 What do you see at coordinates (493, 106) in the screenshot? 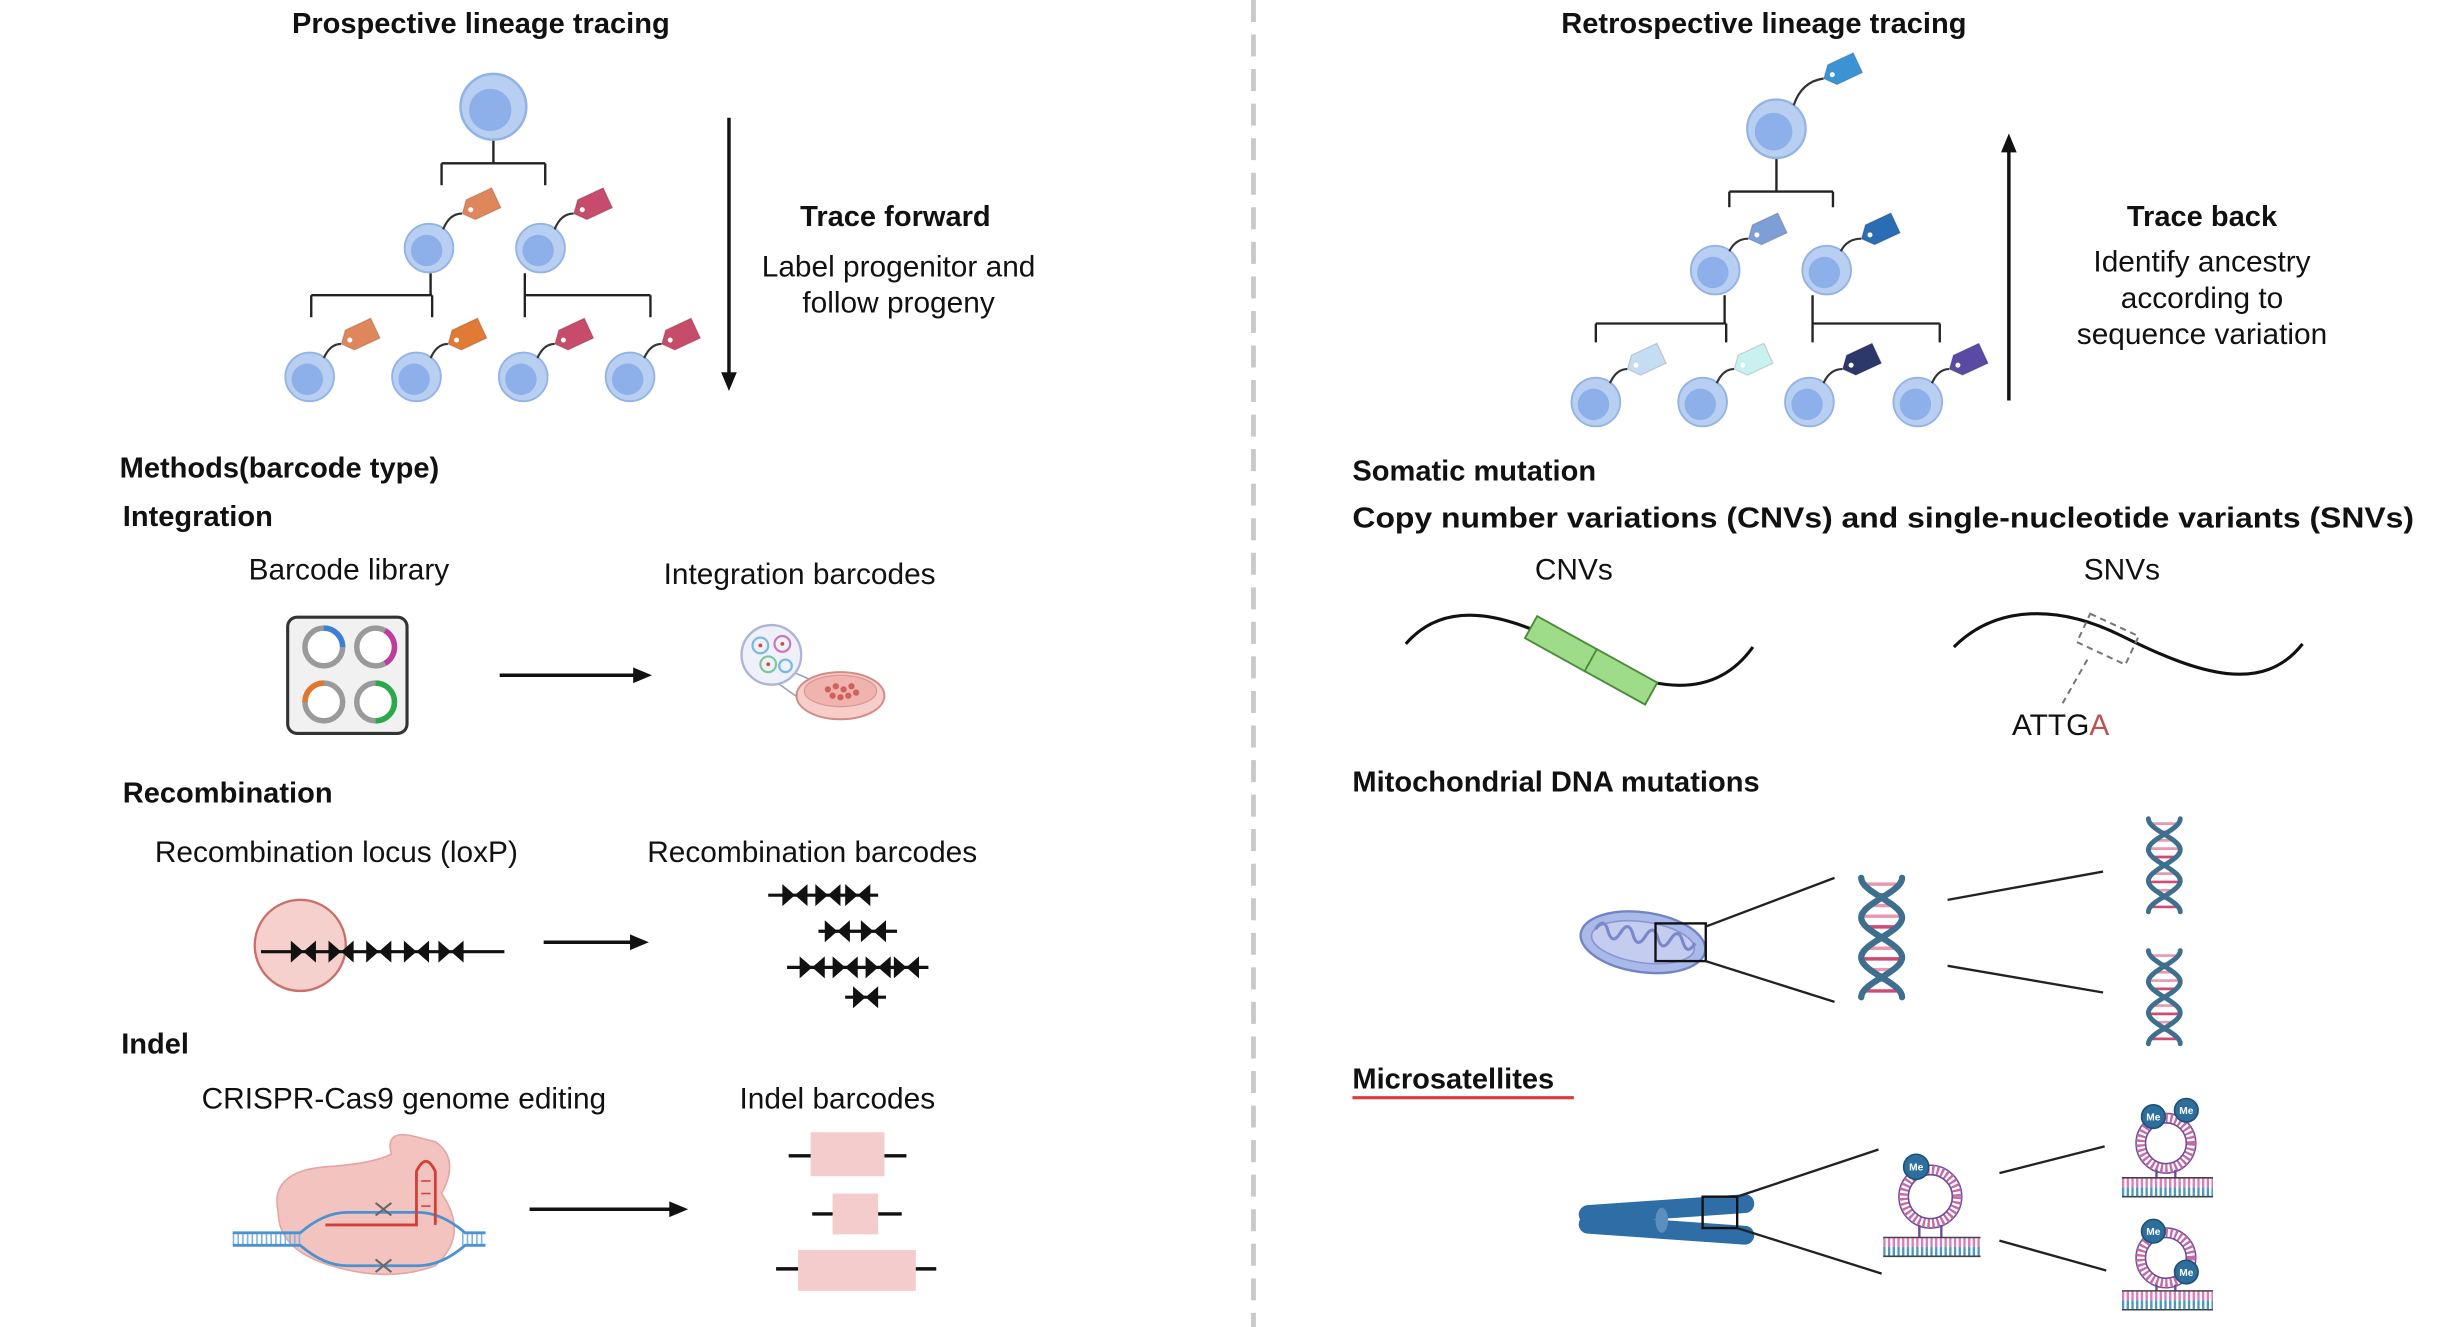
I see `progenitor-cell-icon` at bounding box center [493, 106].